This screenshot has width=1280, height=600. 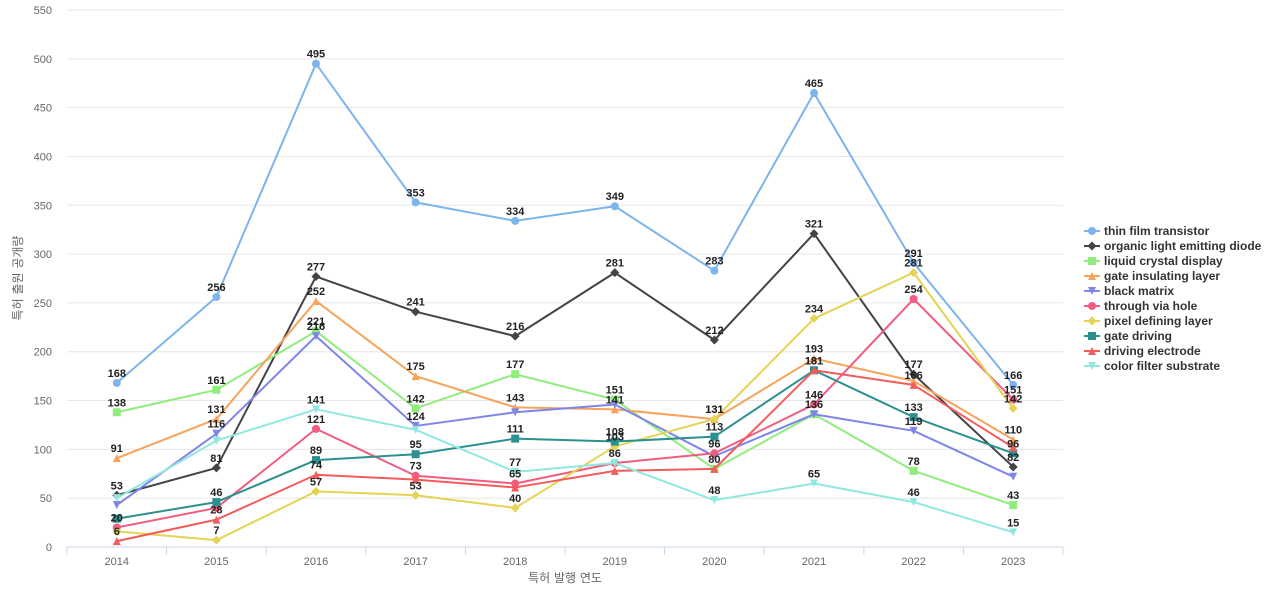 I want to click on legend-item: driving electrode, so click(x=1142, y=351).